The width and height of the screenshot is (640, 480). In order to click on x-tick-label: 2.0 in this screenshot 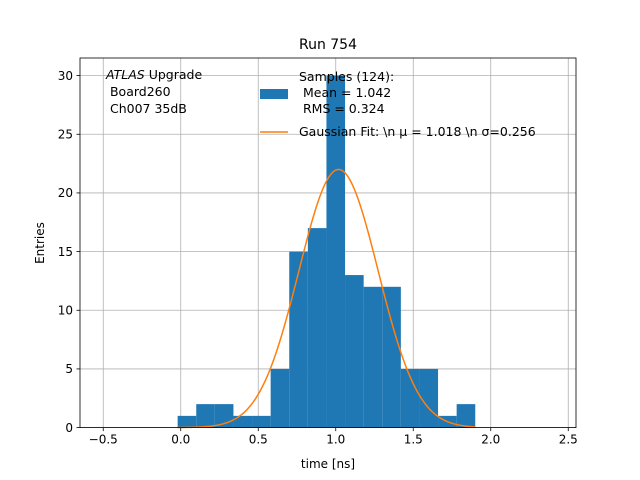, I will do `click(490, 440)`.